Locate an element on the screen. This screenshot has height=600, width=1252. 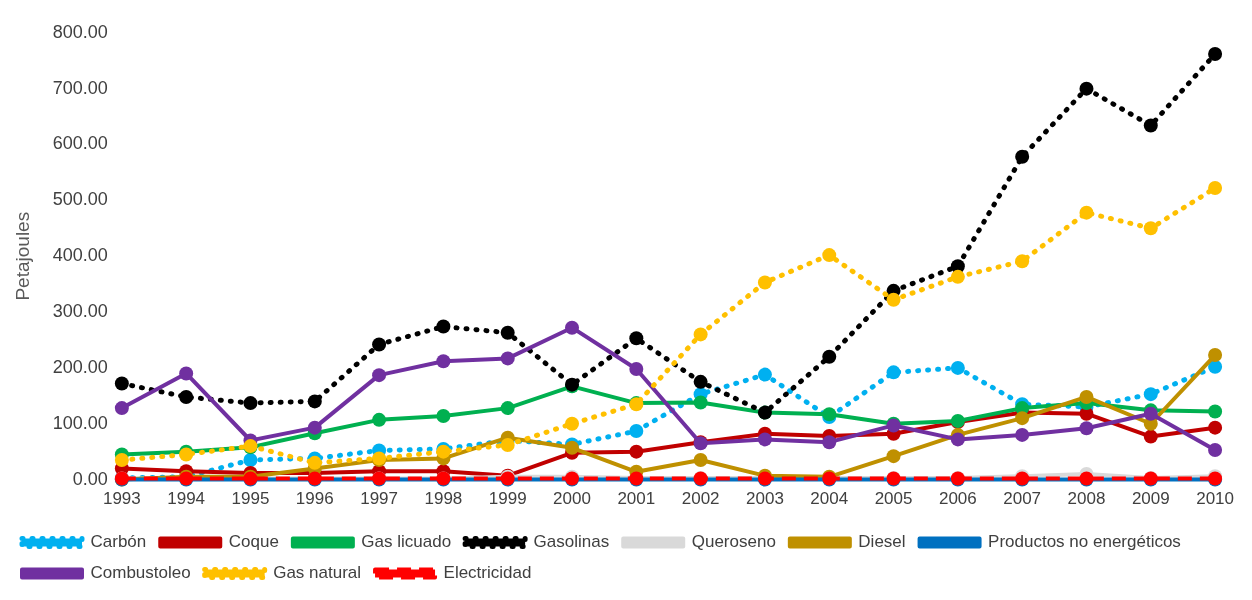
x-tick-label: 2010 is located at coordinates (1215, 499).